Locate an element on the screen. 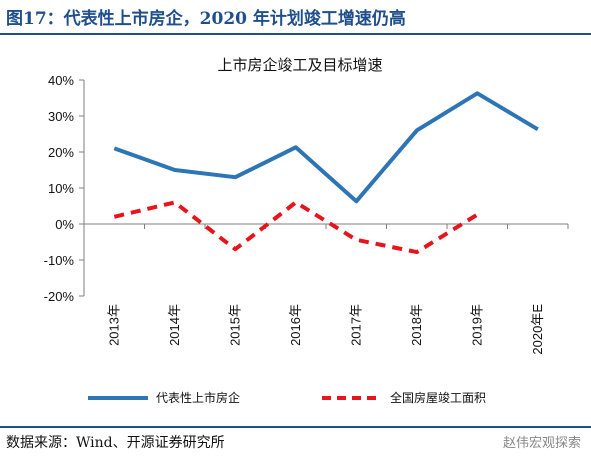 This screenshot has height=461, width=591. y-tick-label: -10% is located at coordinates (59, 260).